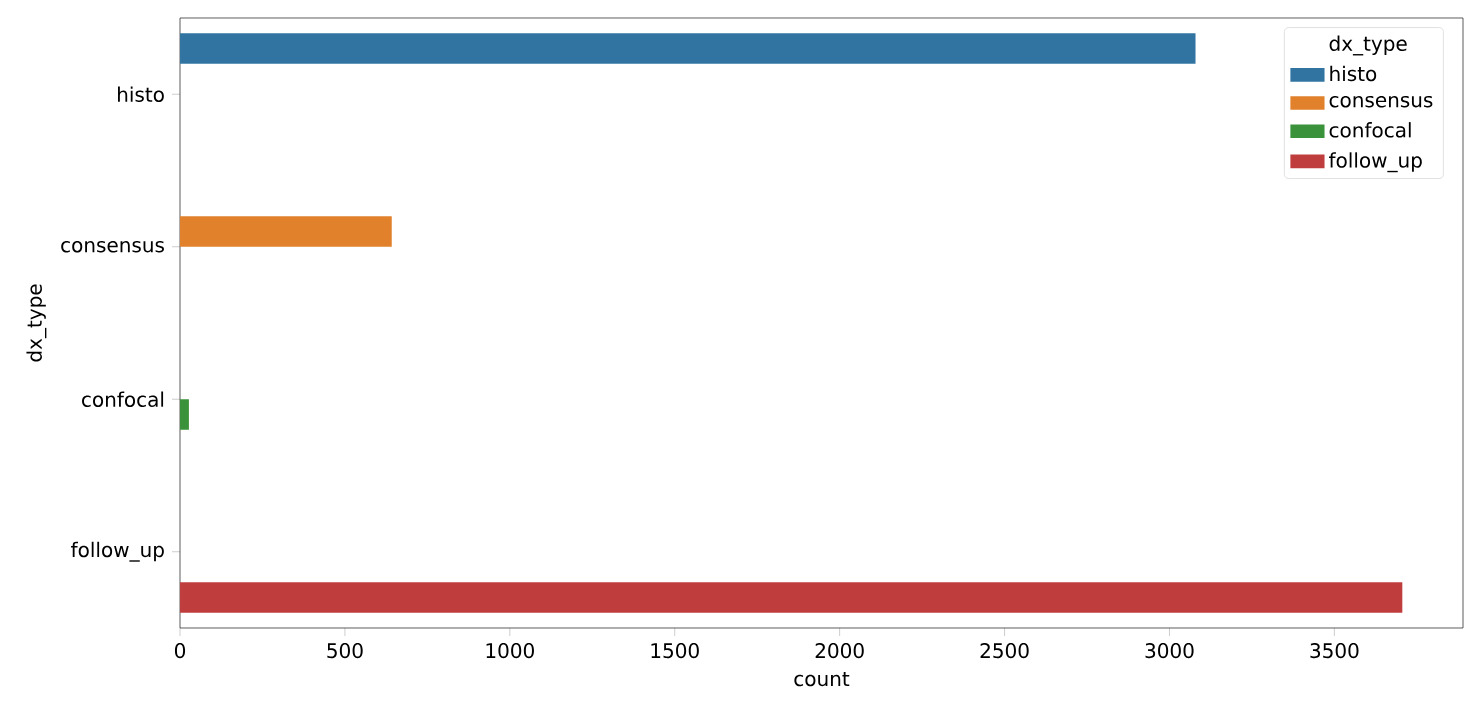 This screenshot has width=1477, height=710. I want to click on y-tick-label: histo, so click(141, 94).